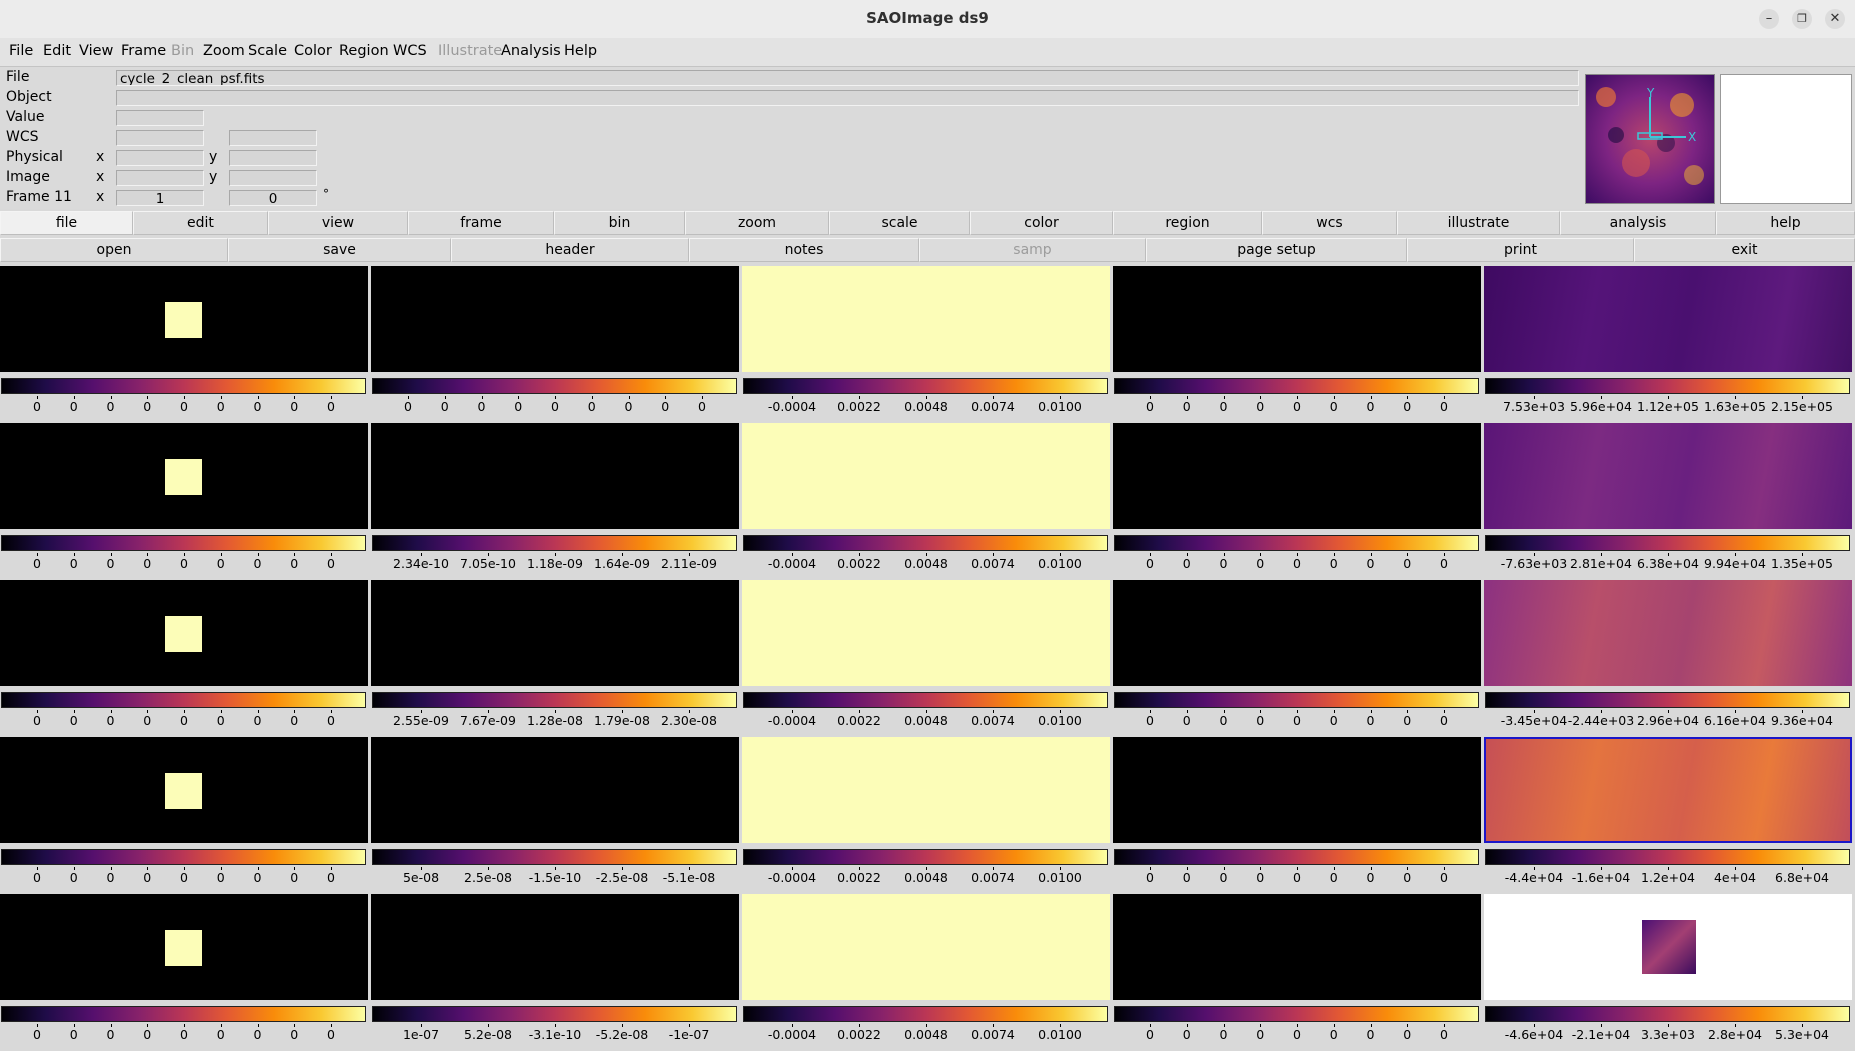 Image resolution: width=1855 pixels, height=1051 pixels. What do you see at coordinates (1478, 223) in the screenshot?
I see `btn-illustrate: illustrate` at bounding box center [1478, 223].